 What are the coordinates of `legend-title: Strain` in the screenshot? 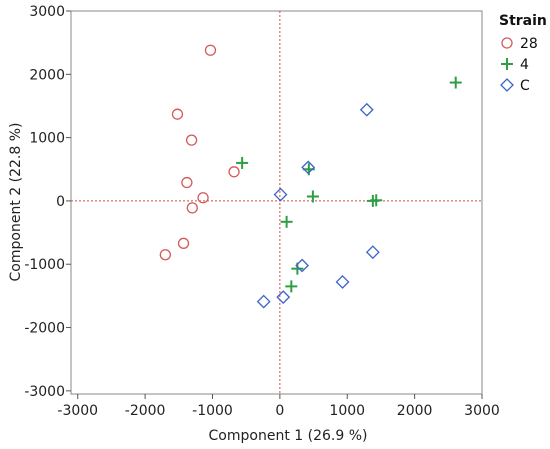 It's located at (523, 21).